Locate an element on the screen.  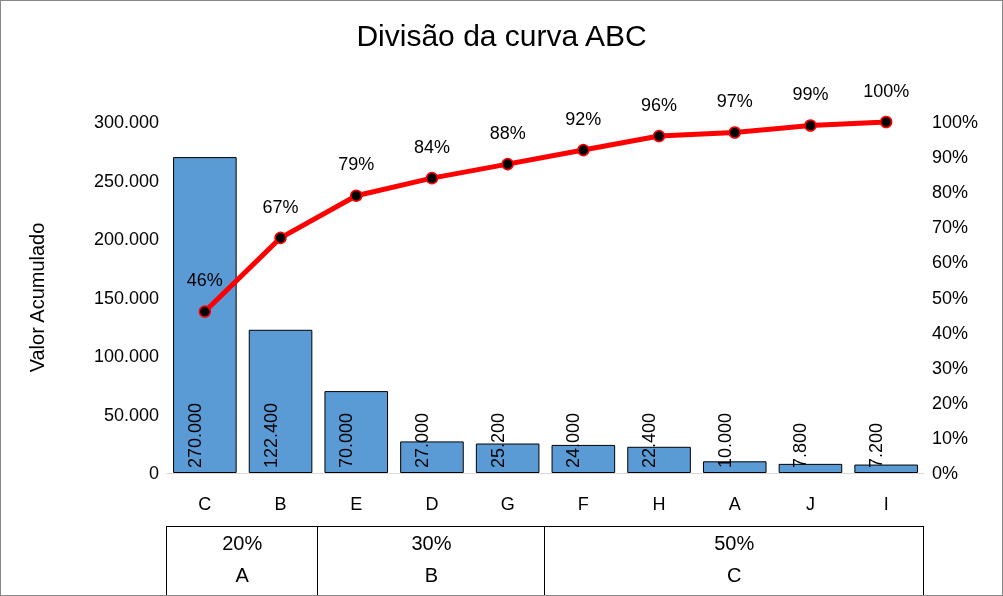
data-label: 46% is located at coordinates (204, 280).